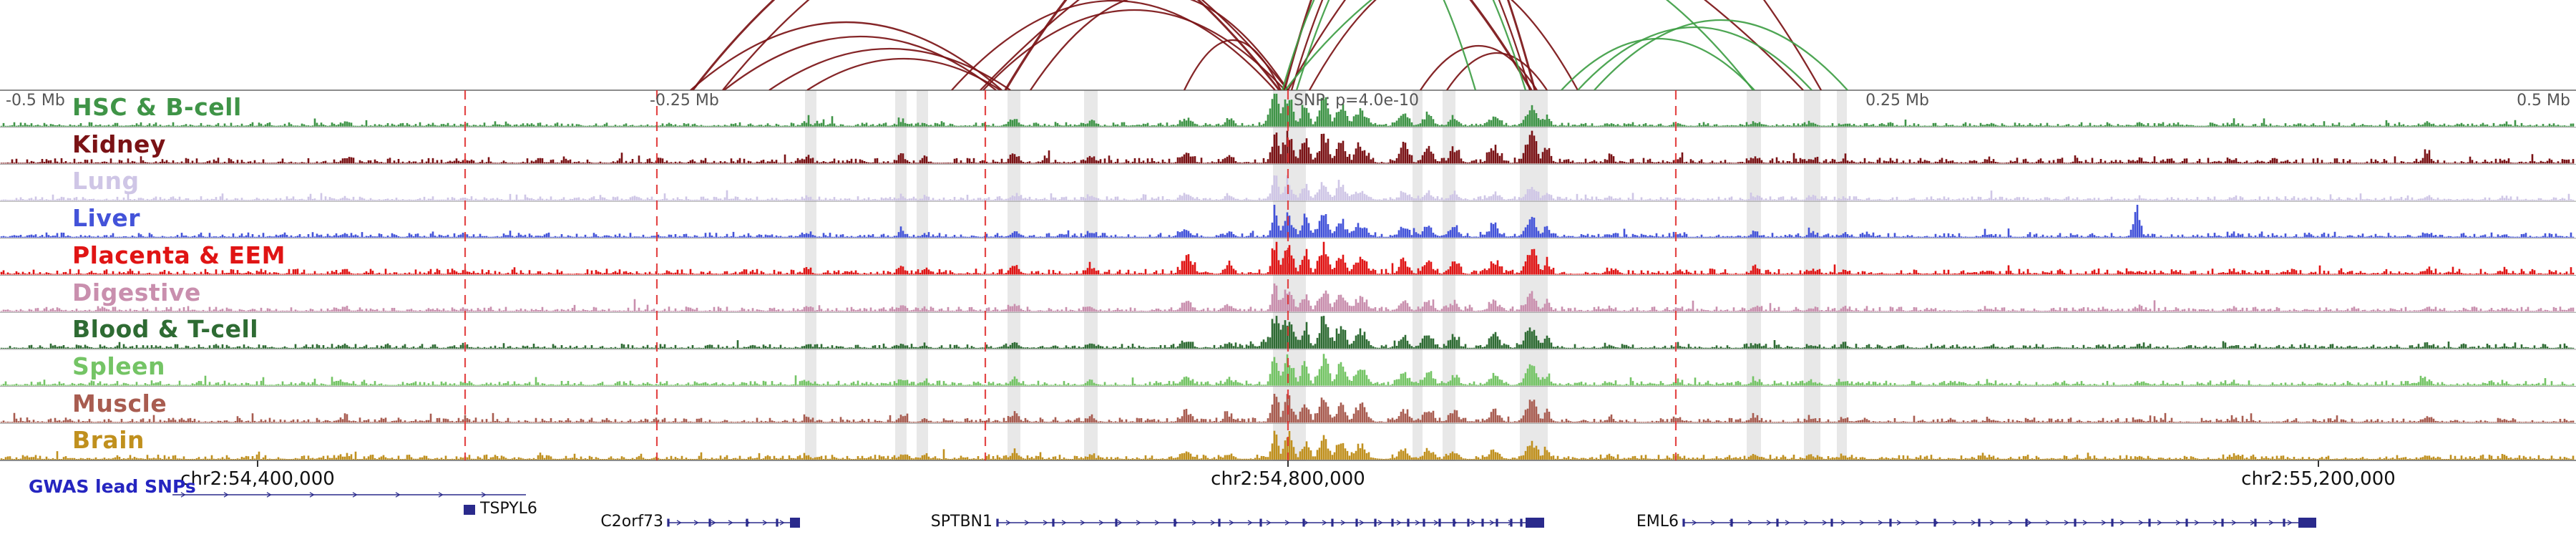 The height and width of the screenshot is (537, 2576). Describe the element at coordinates (1288, 463) in the screenshot. I see `coordinate-ticks` at that location.